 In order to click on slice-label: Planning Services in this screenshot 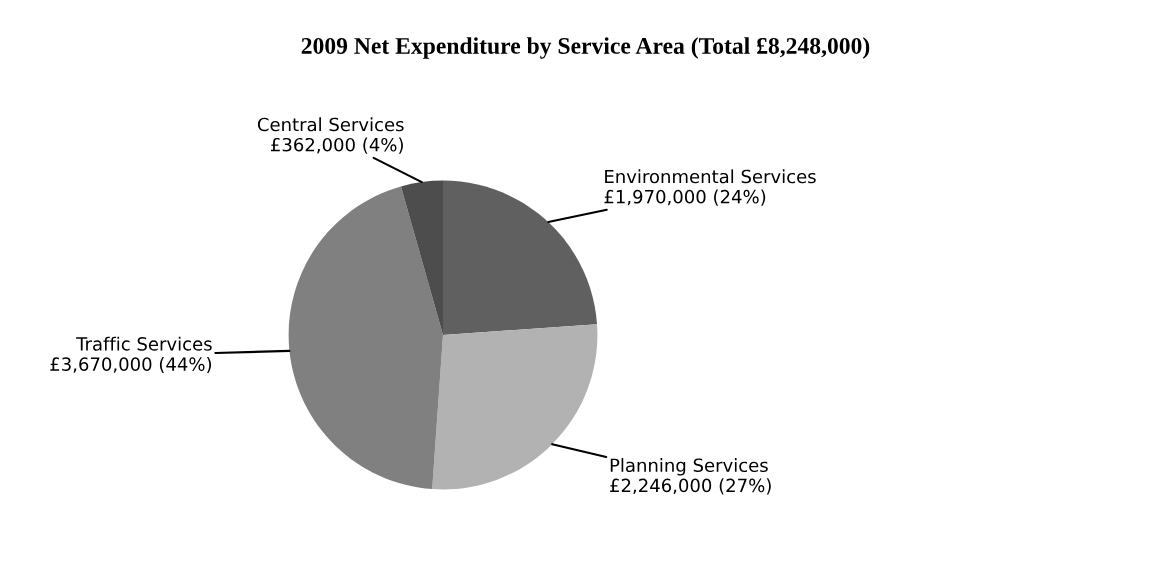, I will do `click(689, 467)`.